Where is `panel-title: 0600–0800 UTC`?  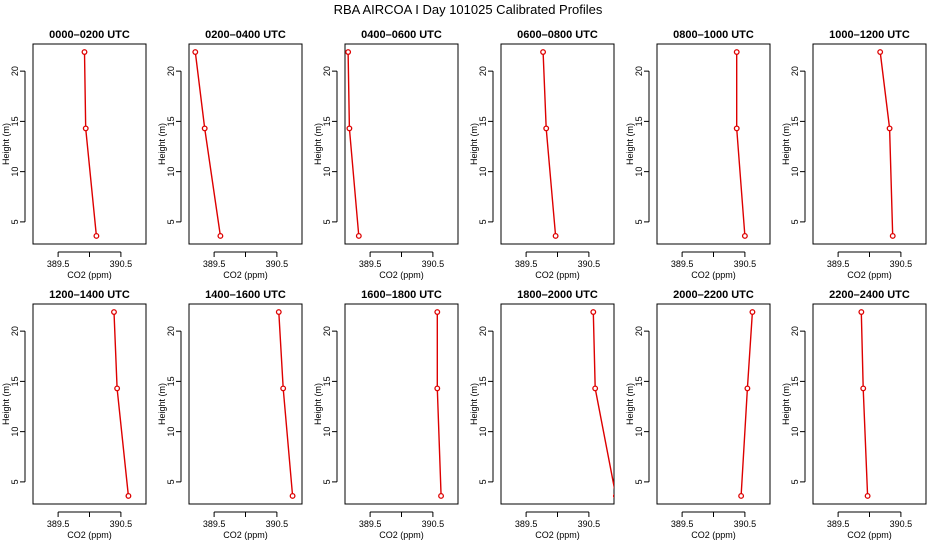
panel-title: 0600–0800 UTC is located at coordinates (557, 35).